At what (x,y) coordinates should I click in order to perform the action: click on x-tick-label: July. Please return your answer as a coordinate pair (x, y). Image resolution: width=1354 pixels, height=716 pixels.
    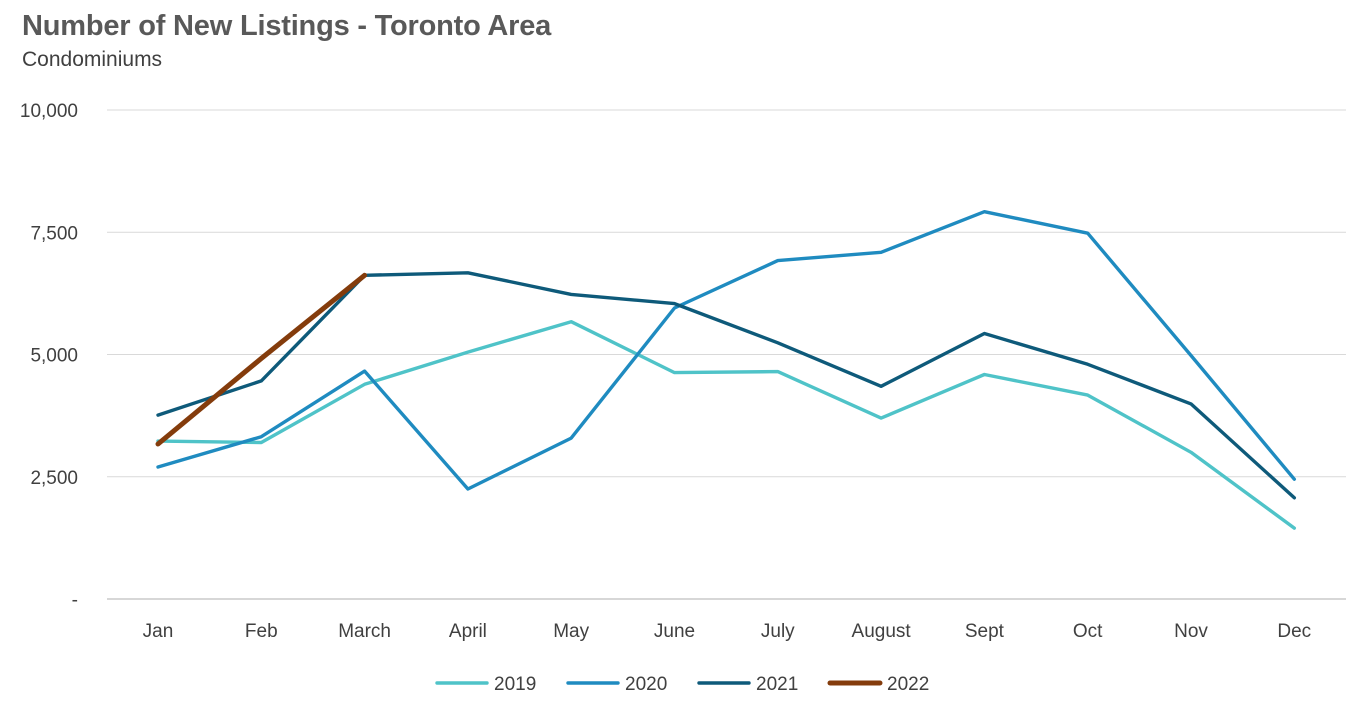
    Looking at the image, I should click on (778, 631).